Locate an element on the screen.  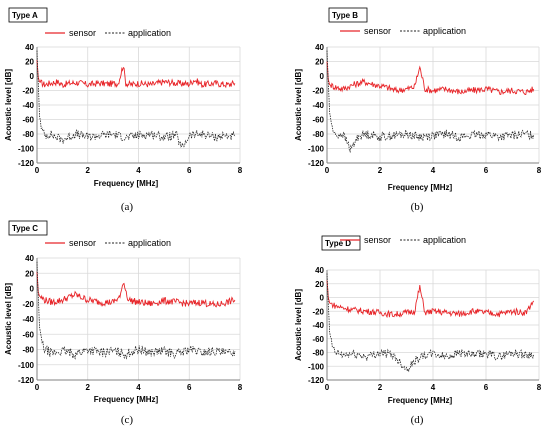
panel-caption: (c) is located at coordinates (127, 420).